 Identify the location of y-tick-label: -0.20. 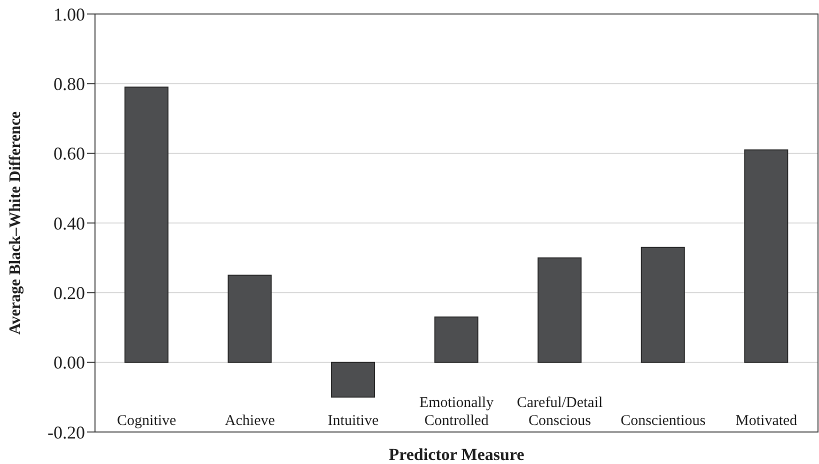
(66, 432).